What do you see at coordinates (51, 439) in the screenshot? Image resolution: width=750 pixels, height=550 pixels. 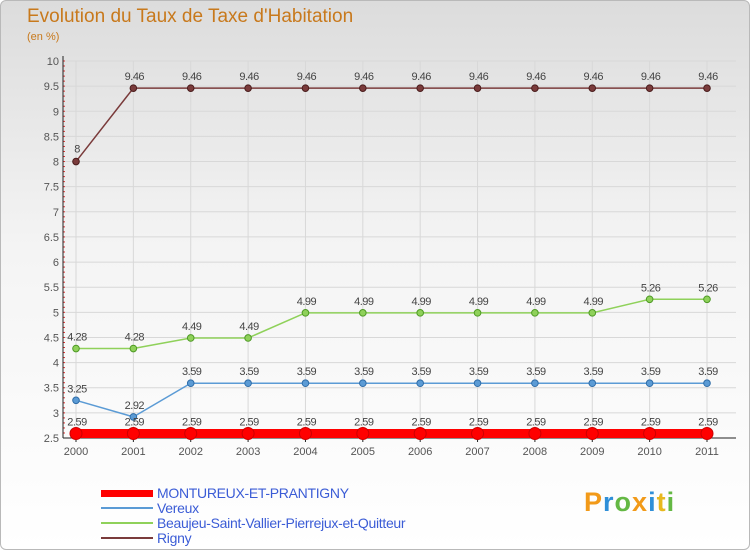 I see `y-tick-label: 2.5` at bounding box center [51, 439].